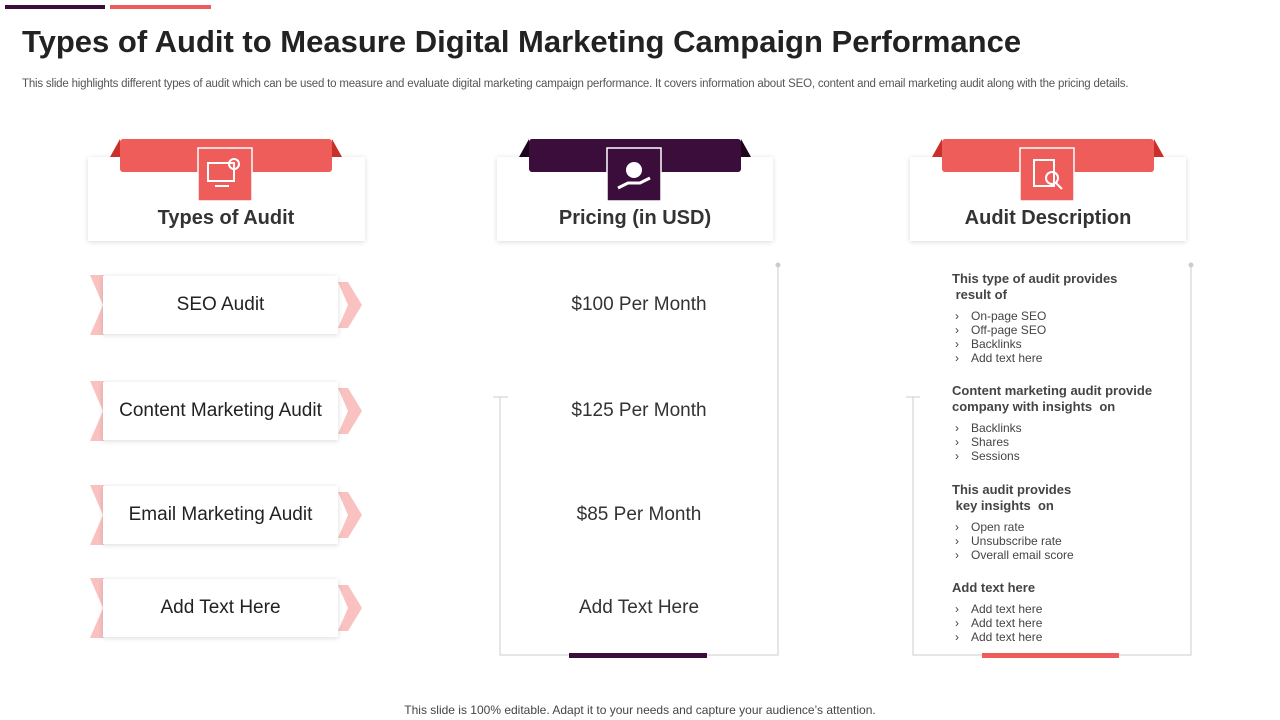 The height and width of the screenshot is (720, 1280). Describe the element at coordinates (220, 608) in the screenshot. I see `audit-type: Add Text Here` at that location.